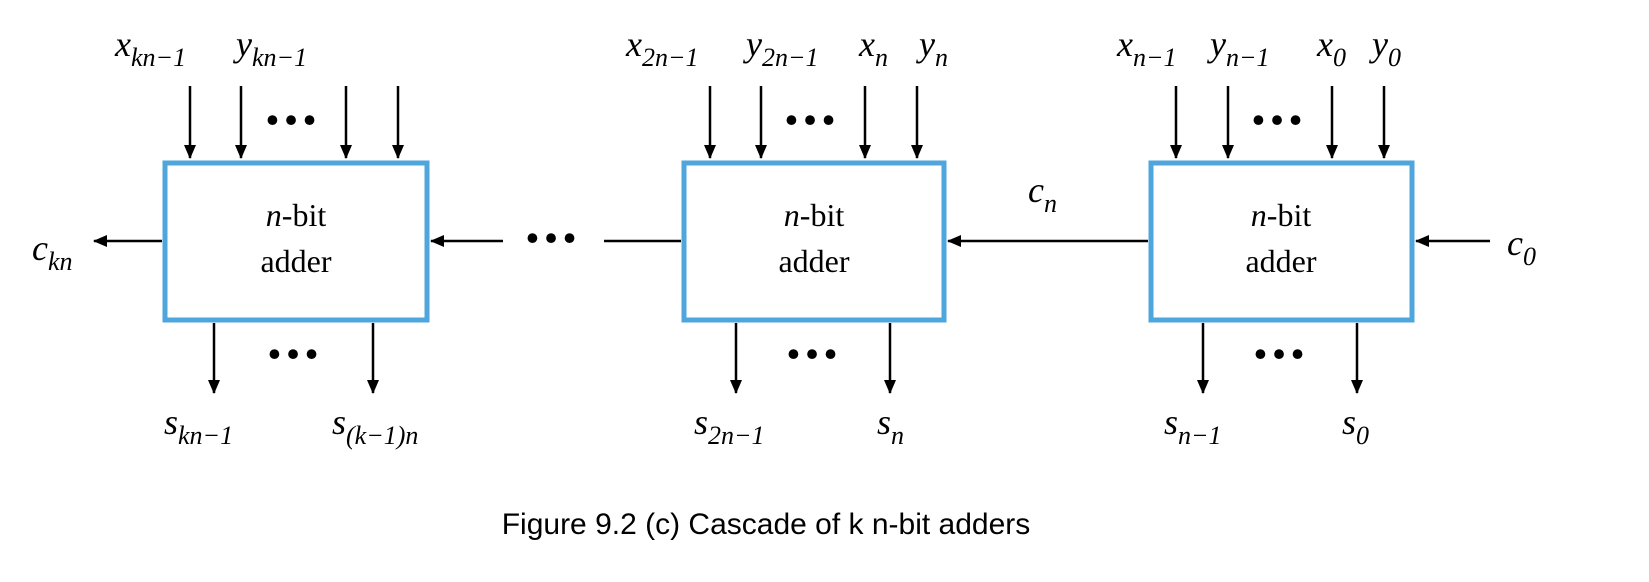  What do you see at coordinates (1385, 48) in the screenshot?
I see `adder-3-input-label-y-lsb: y0` at bounding box center [1385, 48].